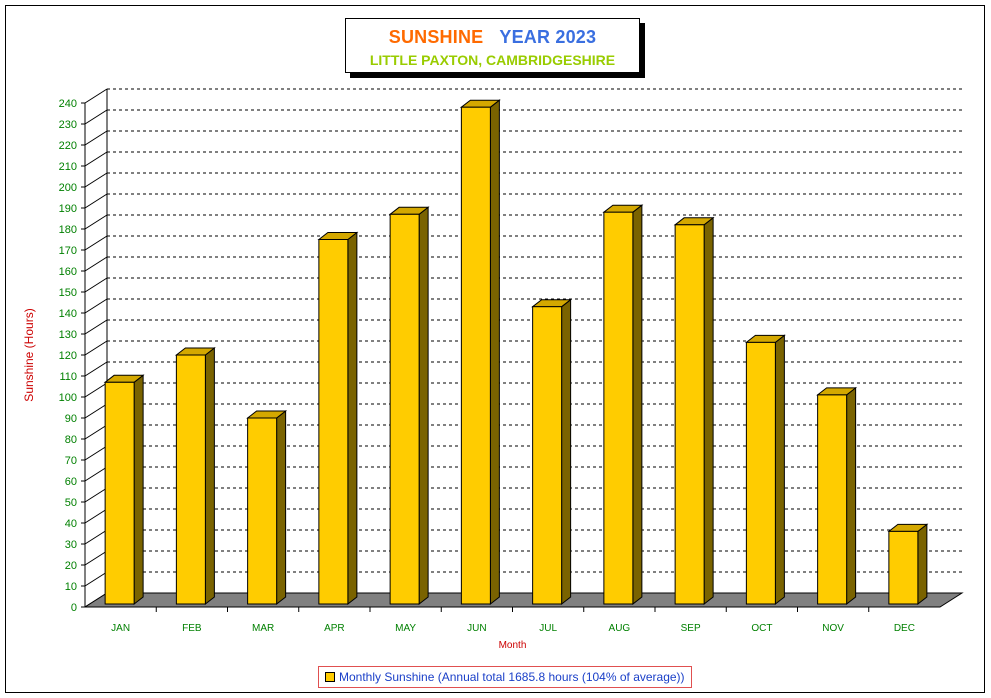 The height and width of the screenshot is (698, 991). I want to click on y-tick-label: 40, so click(71, 524).